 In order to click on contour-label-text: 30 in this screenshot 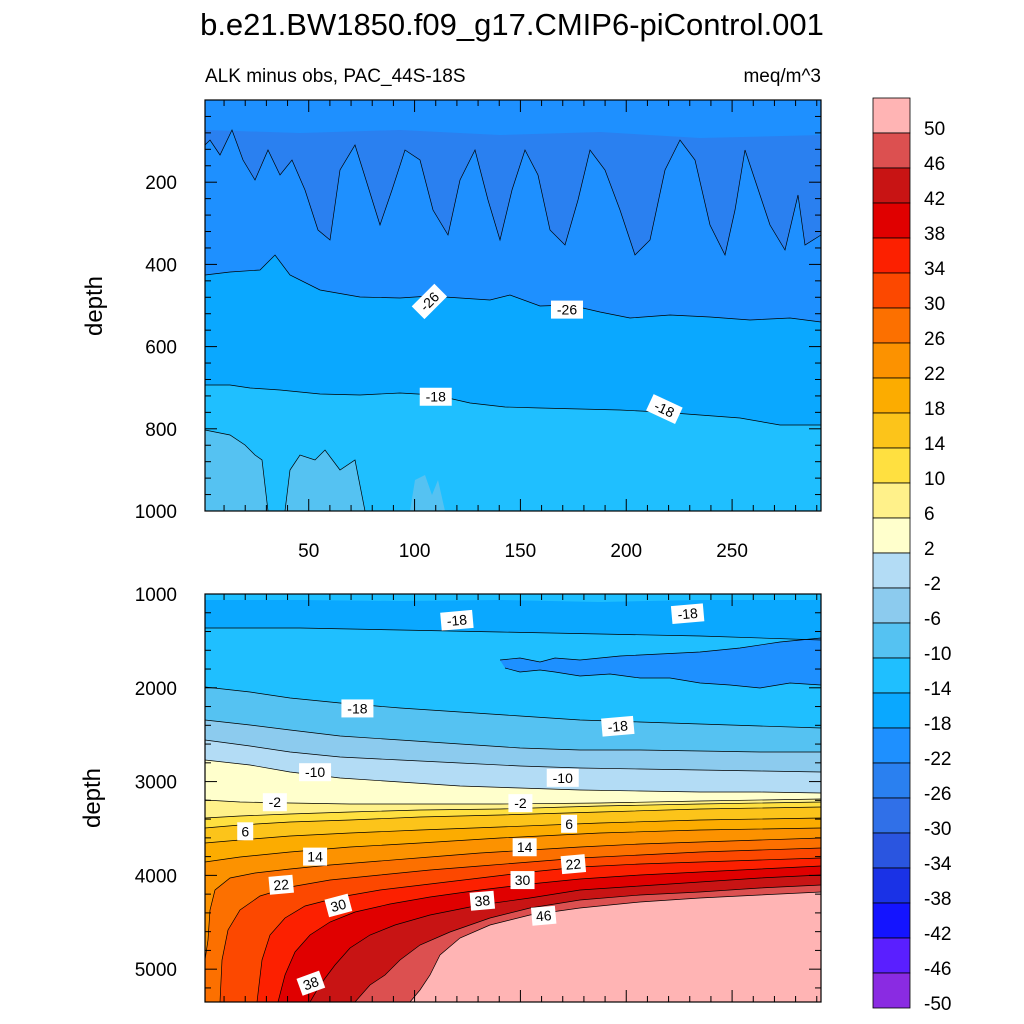, I will do `click(523, 880)`.